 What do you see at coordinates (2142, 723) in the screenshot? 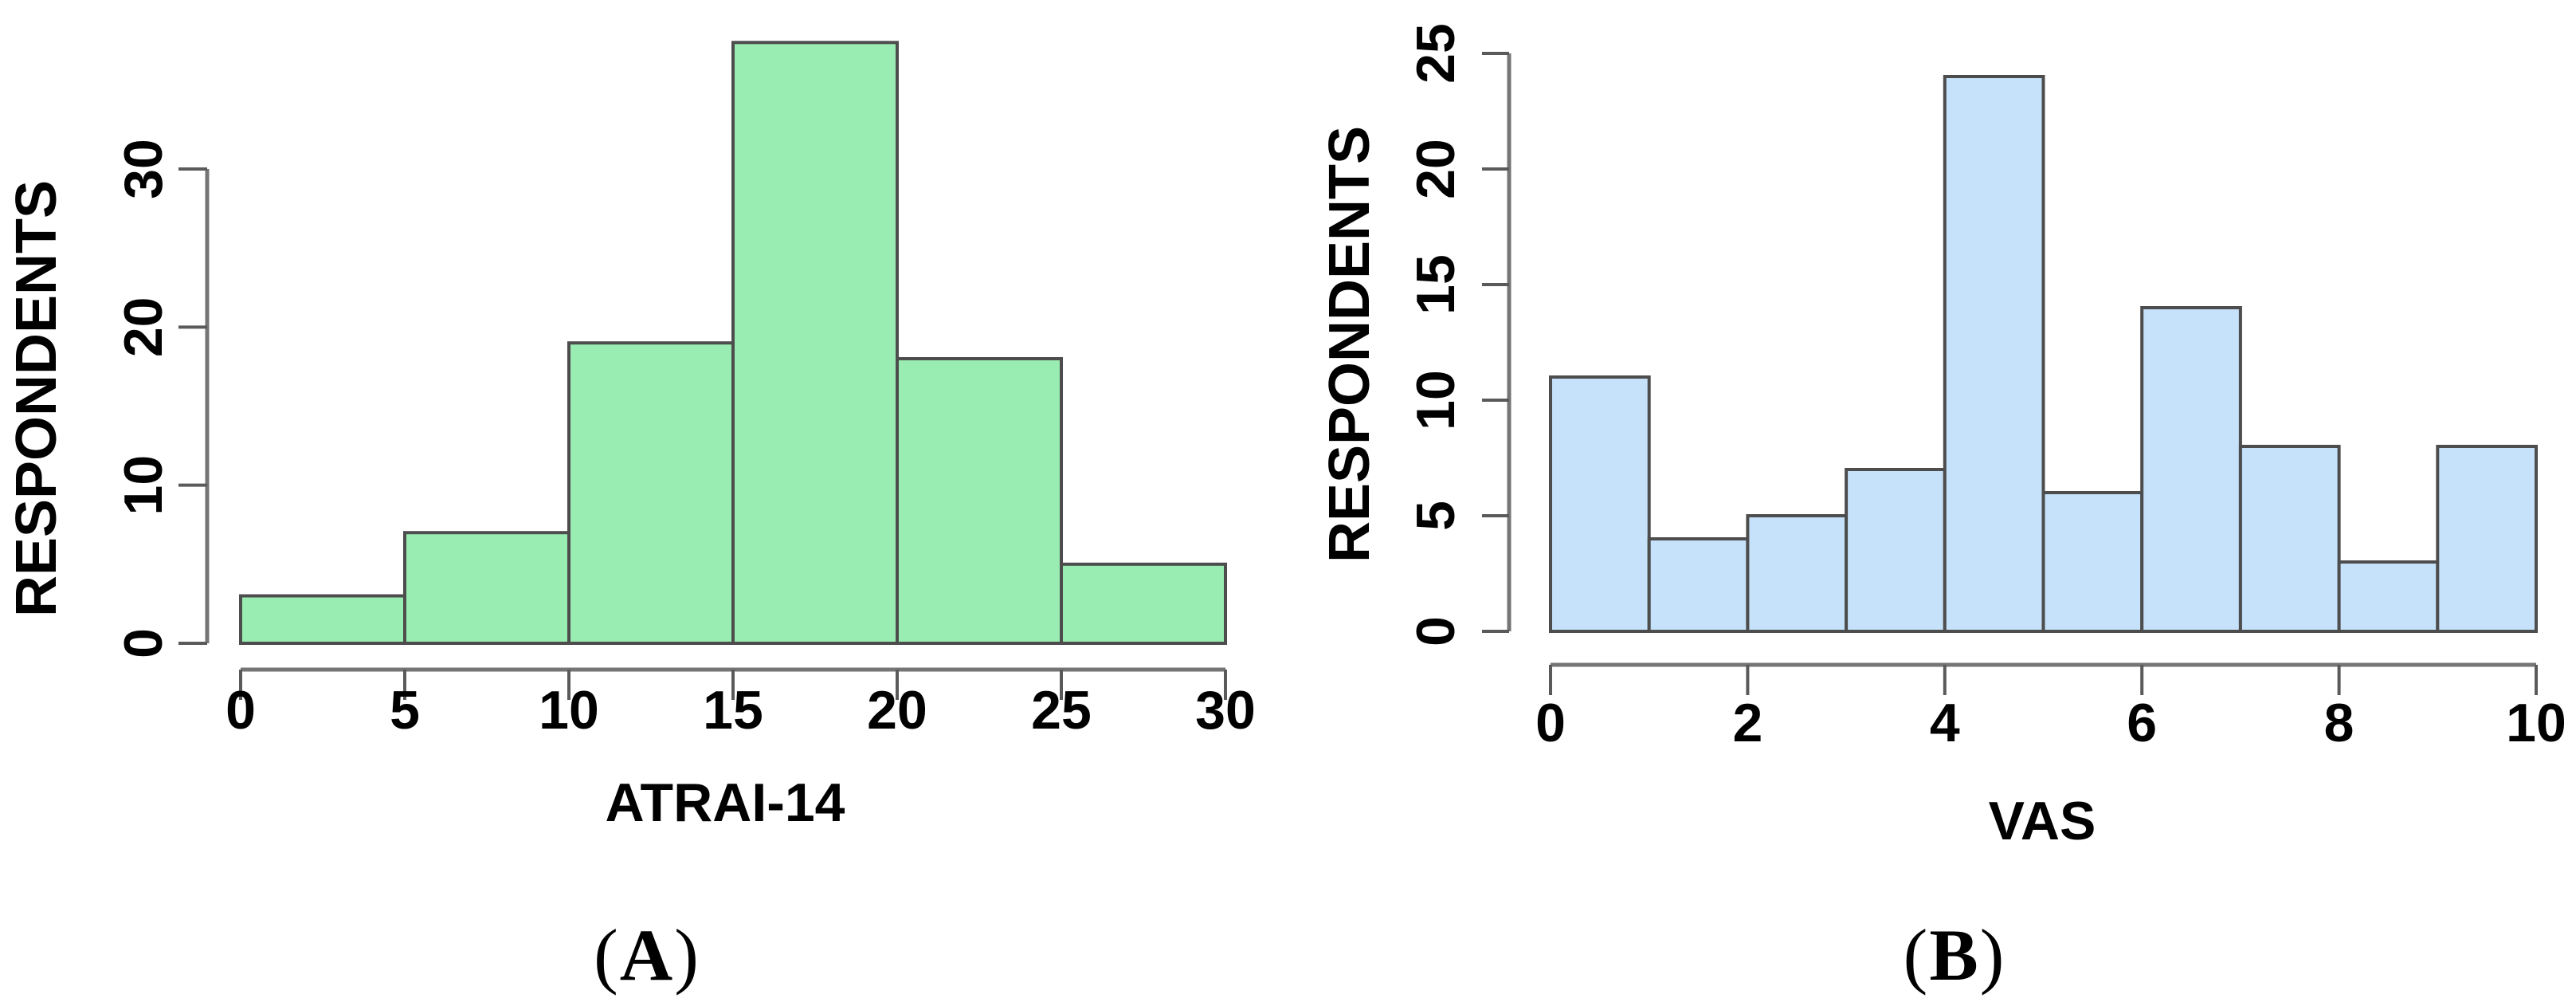
I see `x-tick-label: 6` at bounding box center [2142, 723].